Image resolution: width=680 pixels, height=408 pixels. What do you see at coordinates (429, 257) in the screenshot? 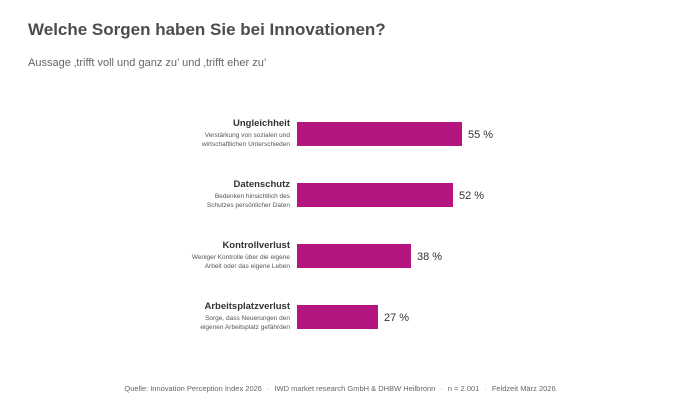
I see `value-label: 38 %` at bounding box center [429, 257].